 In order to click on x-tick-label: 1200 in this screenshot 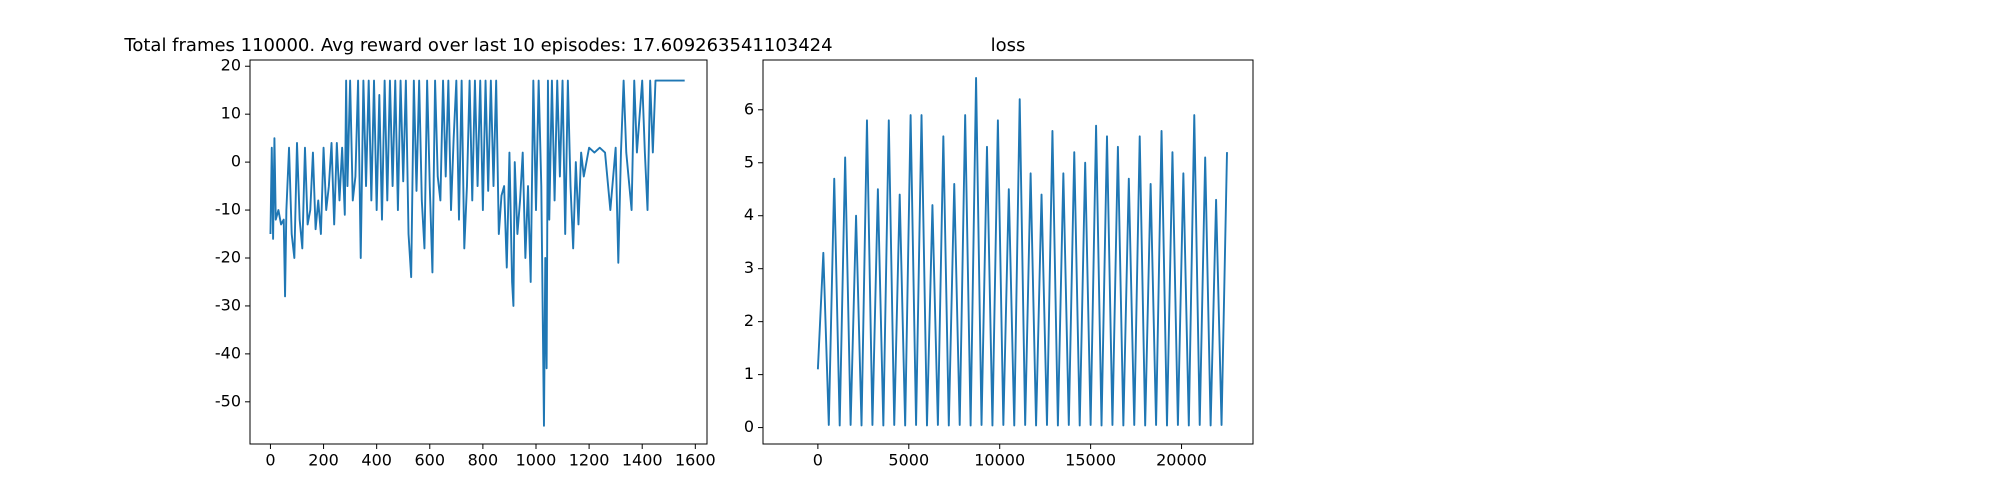, I will do `click(589, 460)`.